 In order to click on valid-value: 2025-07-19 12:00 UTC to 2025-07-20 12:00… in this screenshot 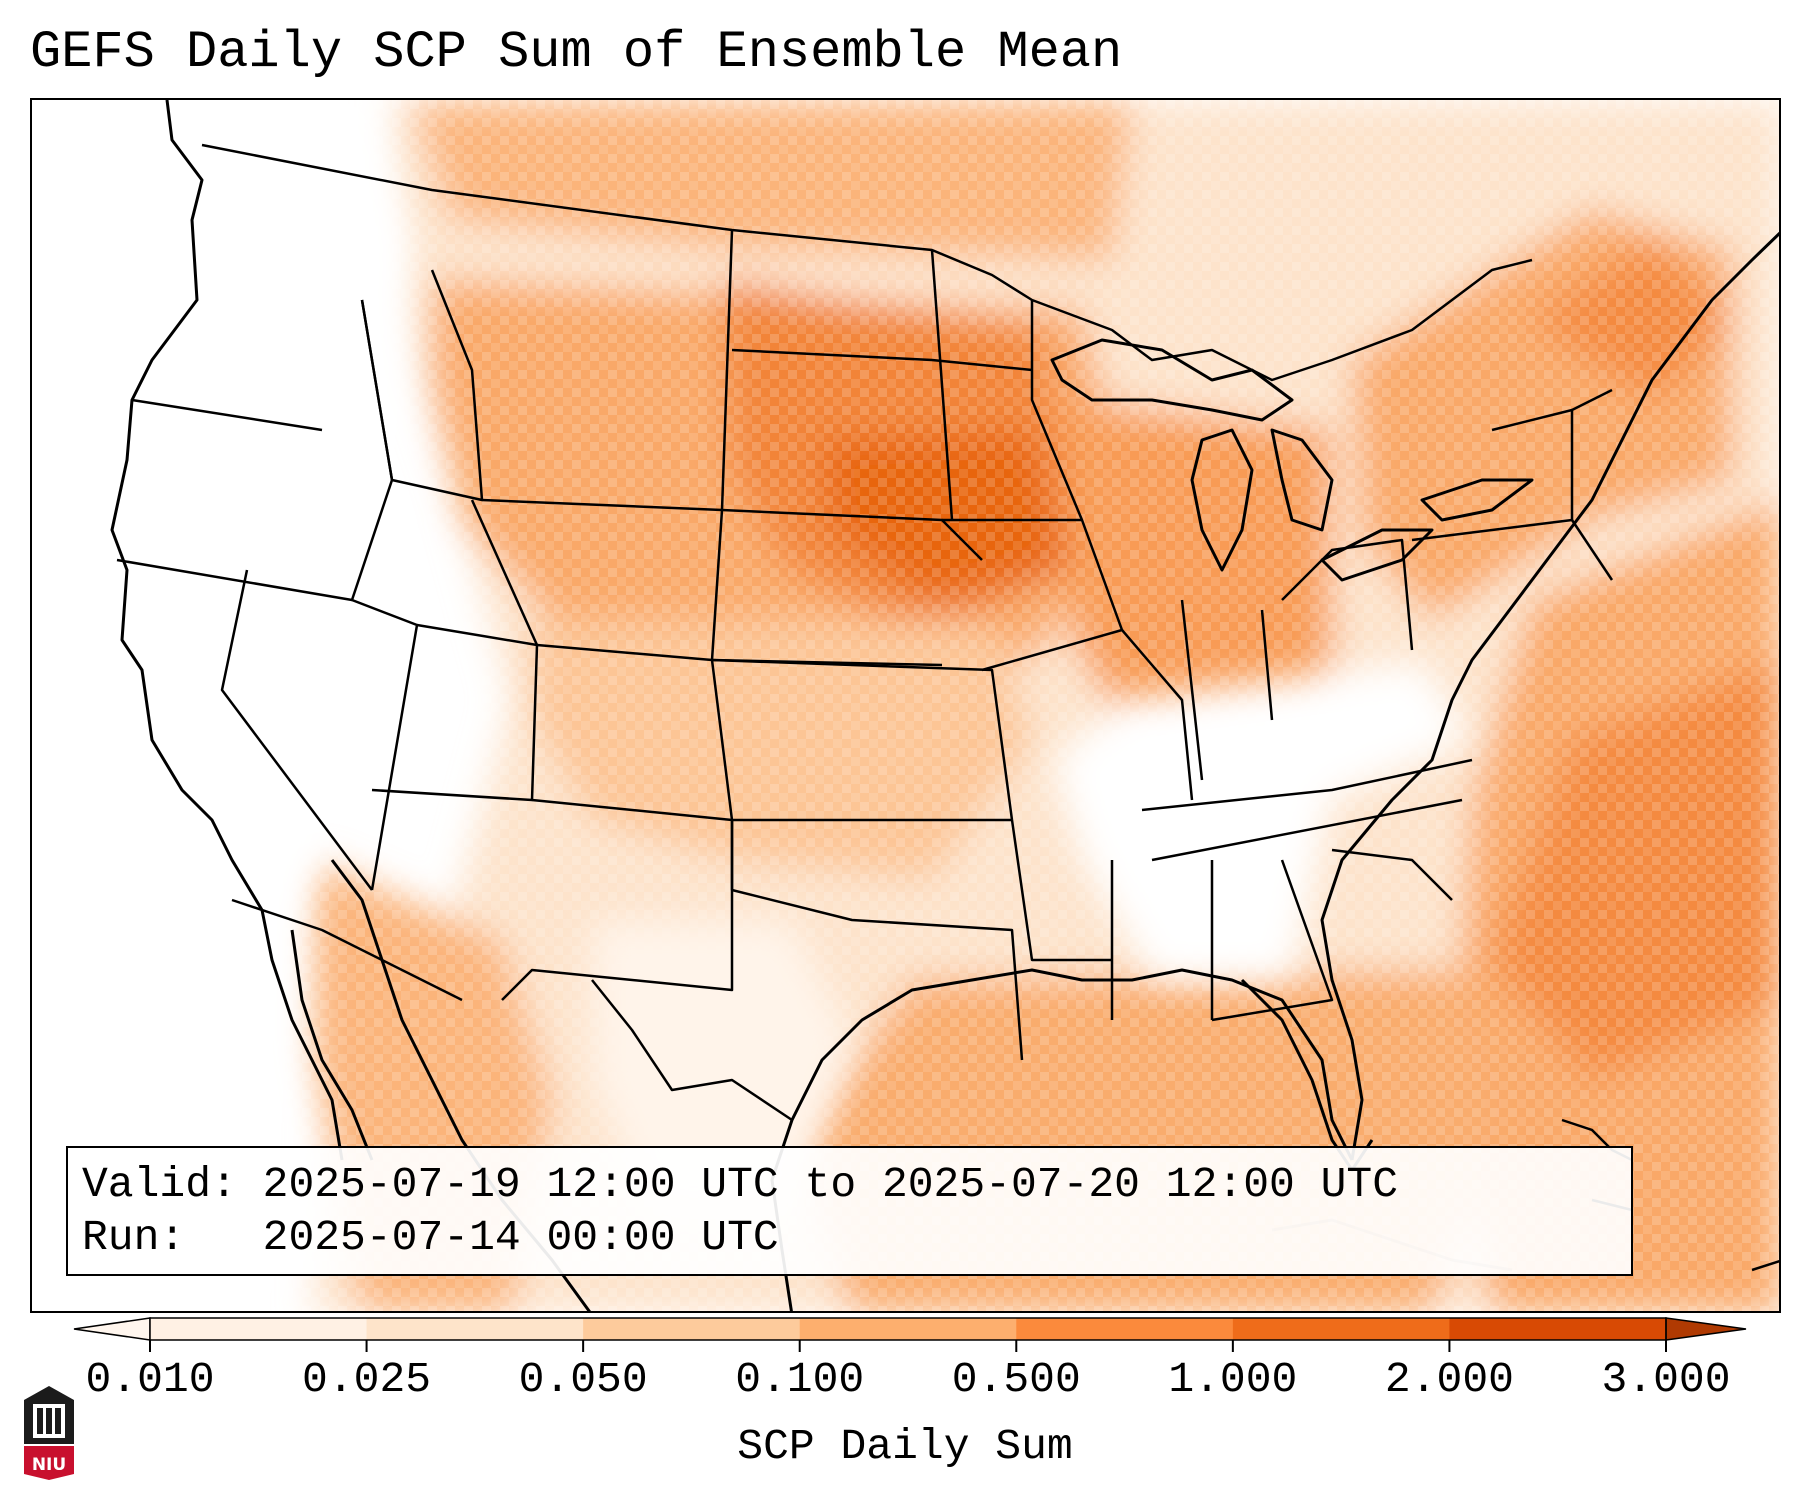, I will do `click(830, 1184)`.